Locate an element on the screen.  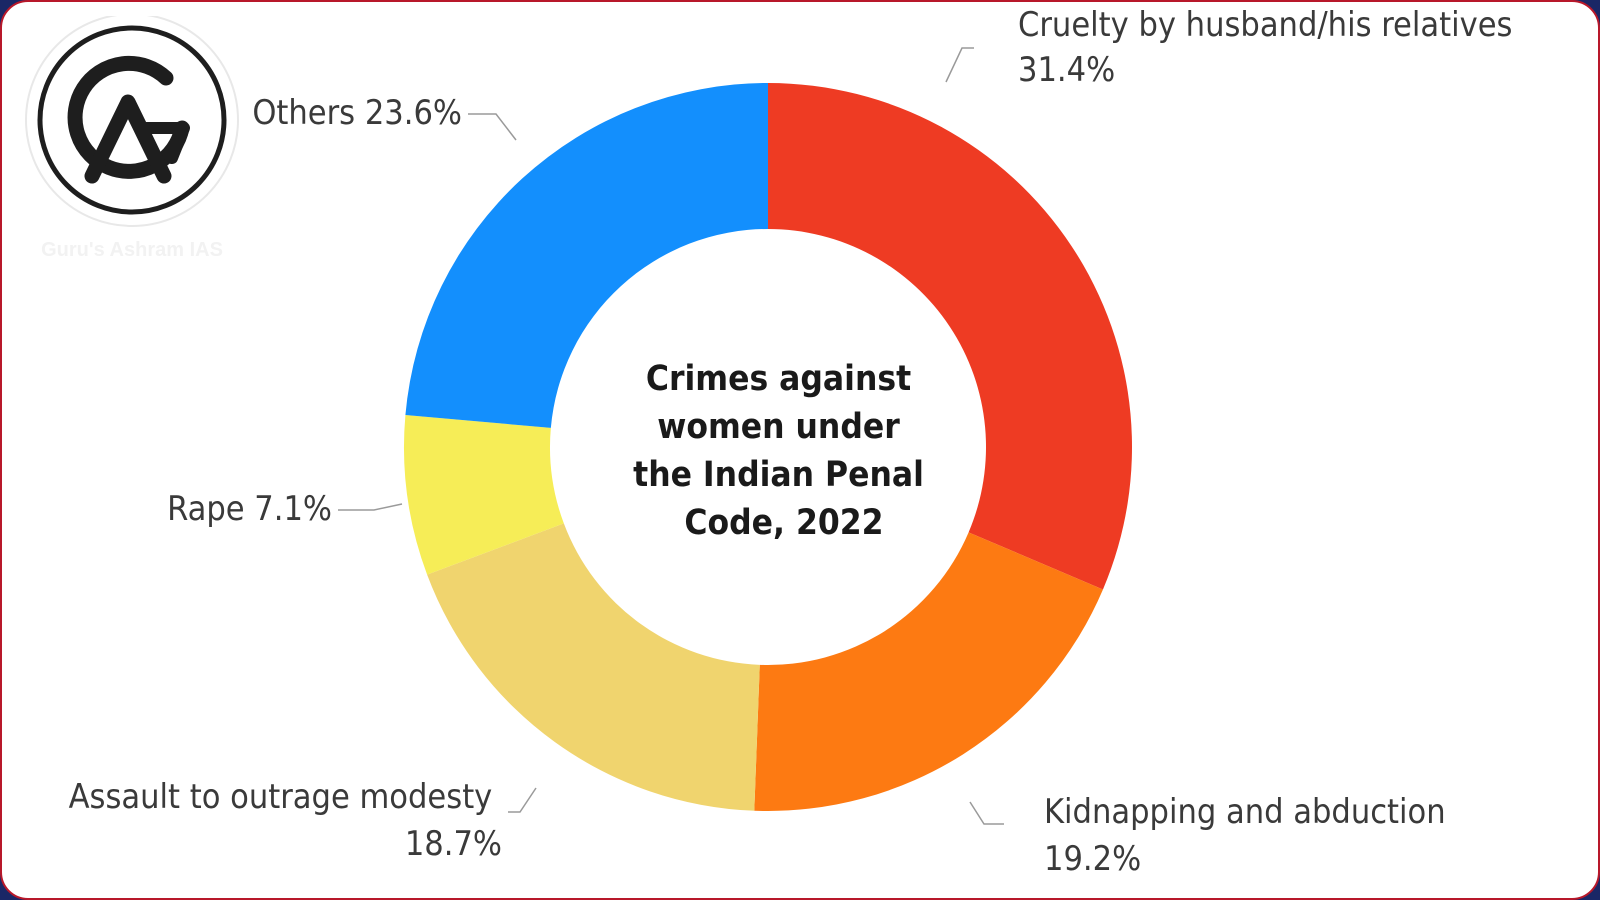
slice-label-cruelty: Cruelty by husband/his relatives 31.4% is located at coordinates (1270, 47).